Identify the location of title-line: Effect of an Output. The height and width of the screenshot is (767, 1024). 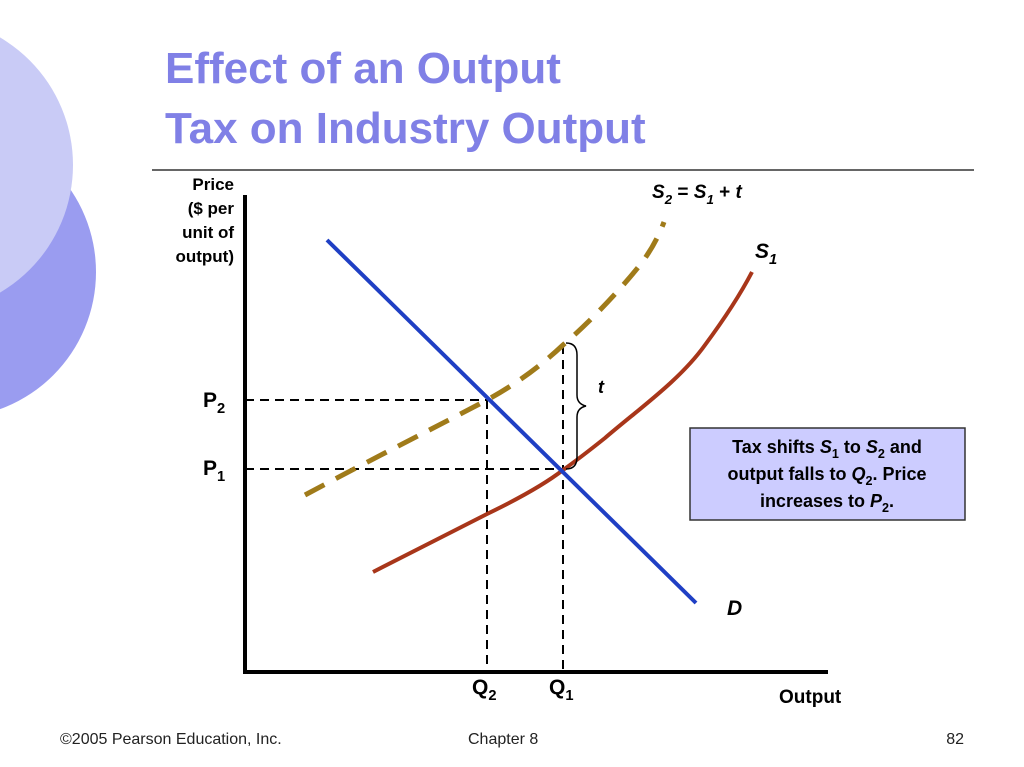
(363, 68).